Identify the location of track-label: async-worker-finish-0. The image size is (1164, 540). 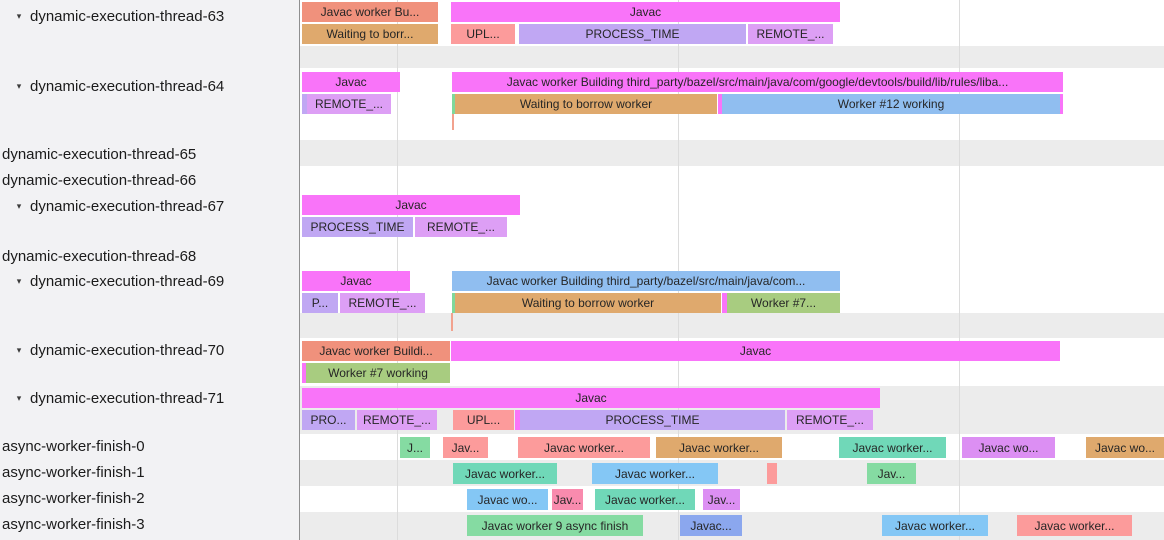
(73, 446).